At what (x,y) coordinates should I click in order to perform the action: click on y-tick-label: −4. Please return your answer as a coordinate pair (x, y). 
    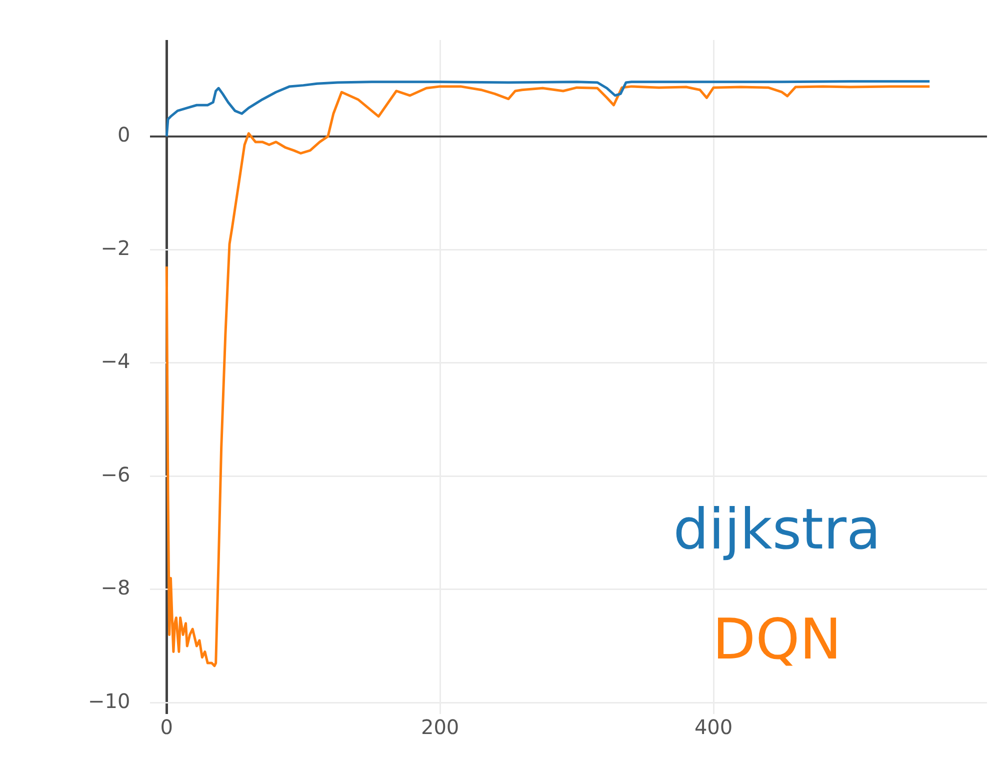
    Looking at the image, I should click on (115, 361).